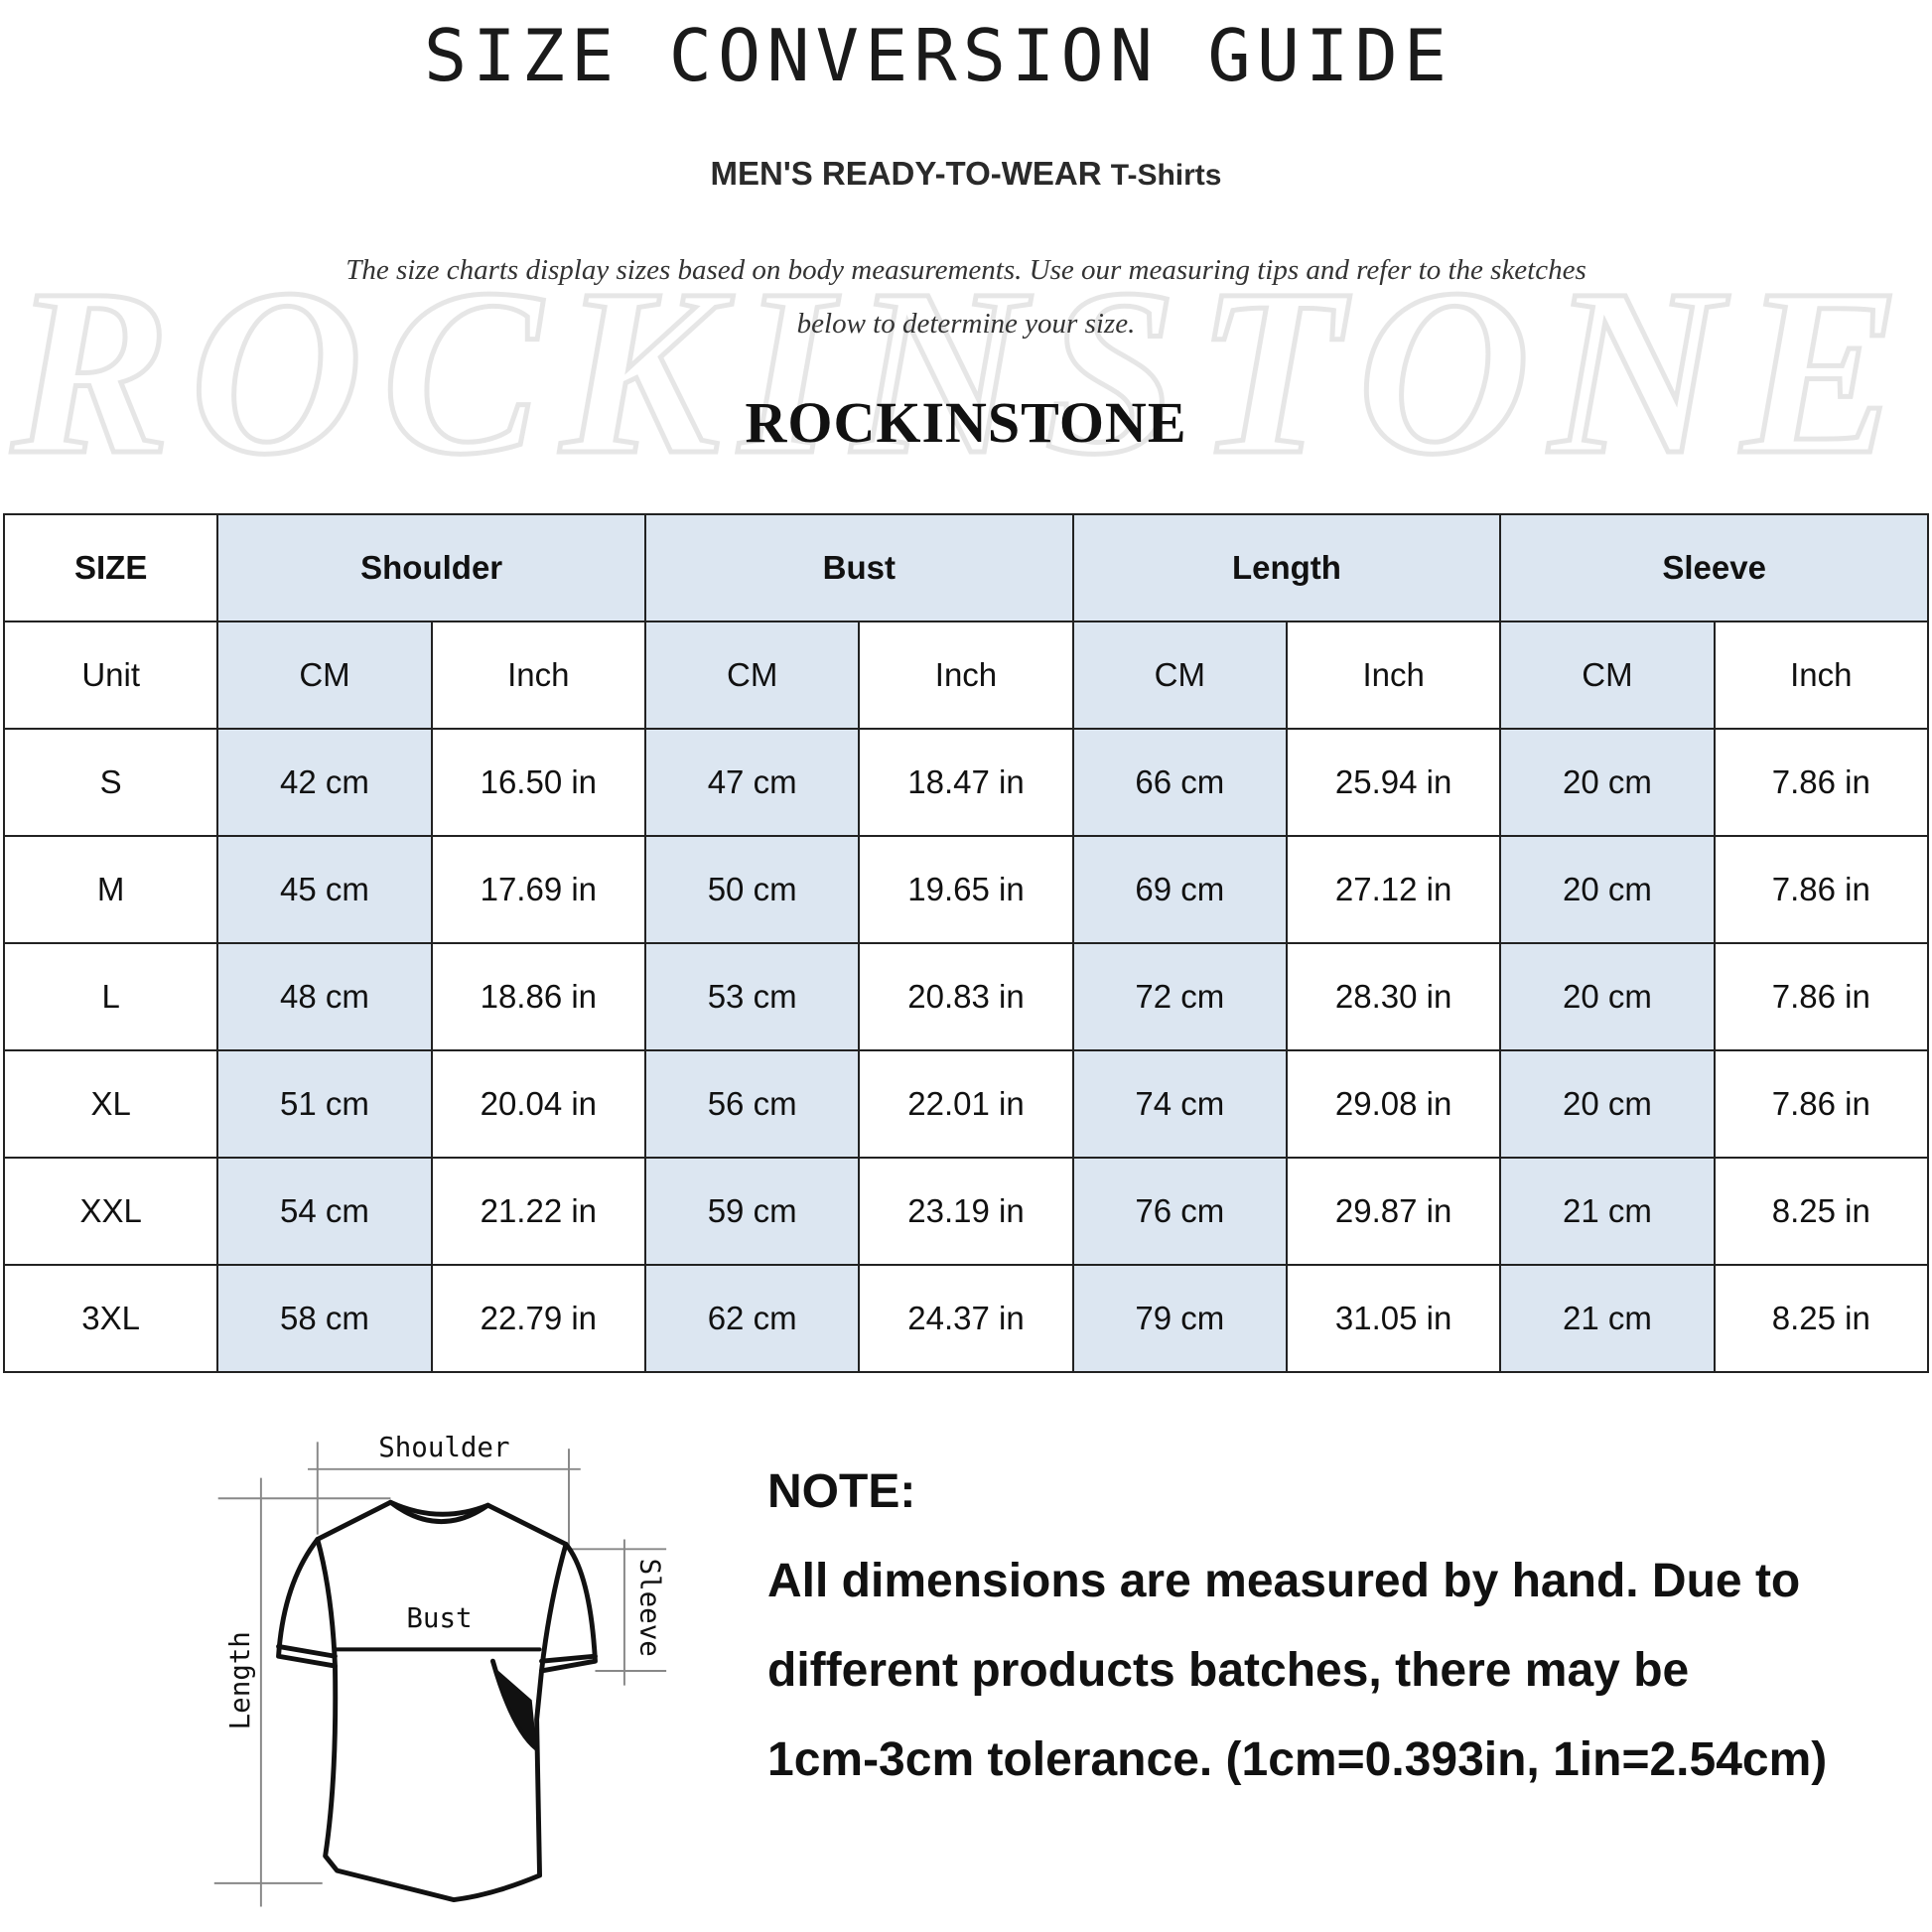  I want to click on measurement-cell: 47 cm, so click(752, 783).